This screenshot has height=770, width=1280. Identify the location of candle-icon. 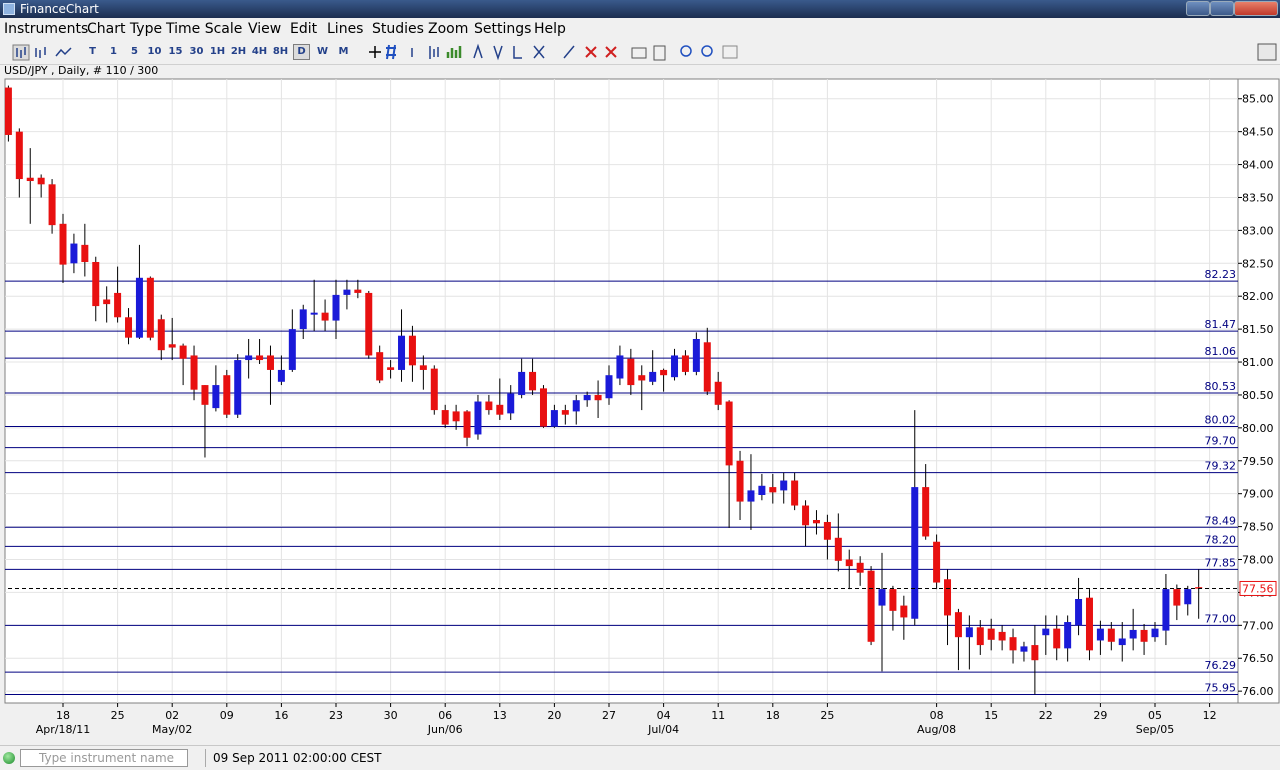
(40, 52).